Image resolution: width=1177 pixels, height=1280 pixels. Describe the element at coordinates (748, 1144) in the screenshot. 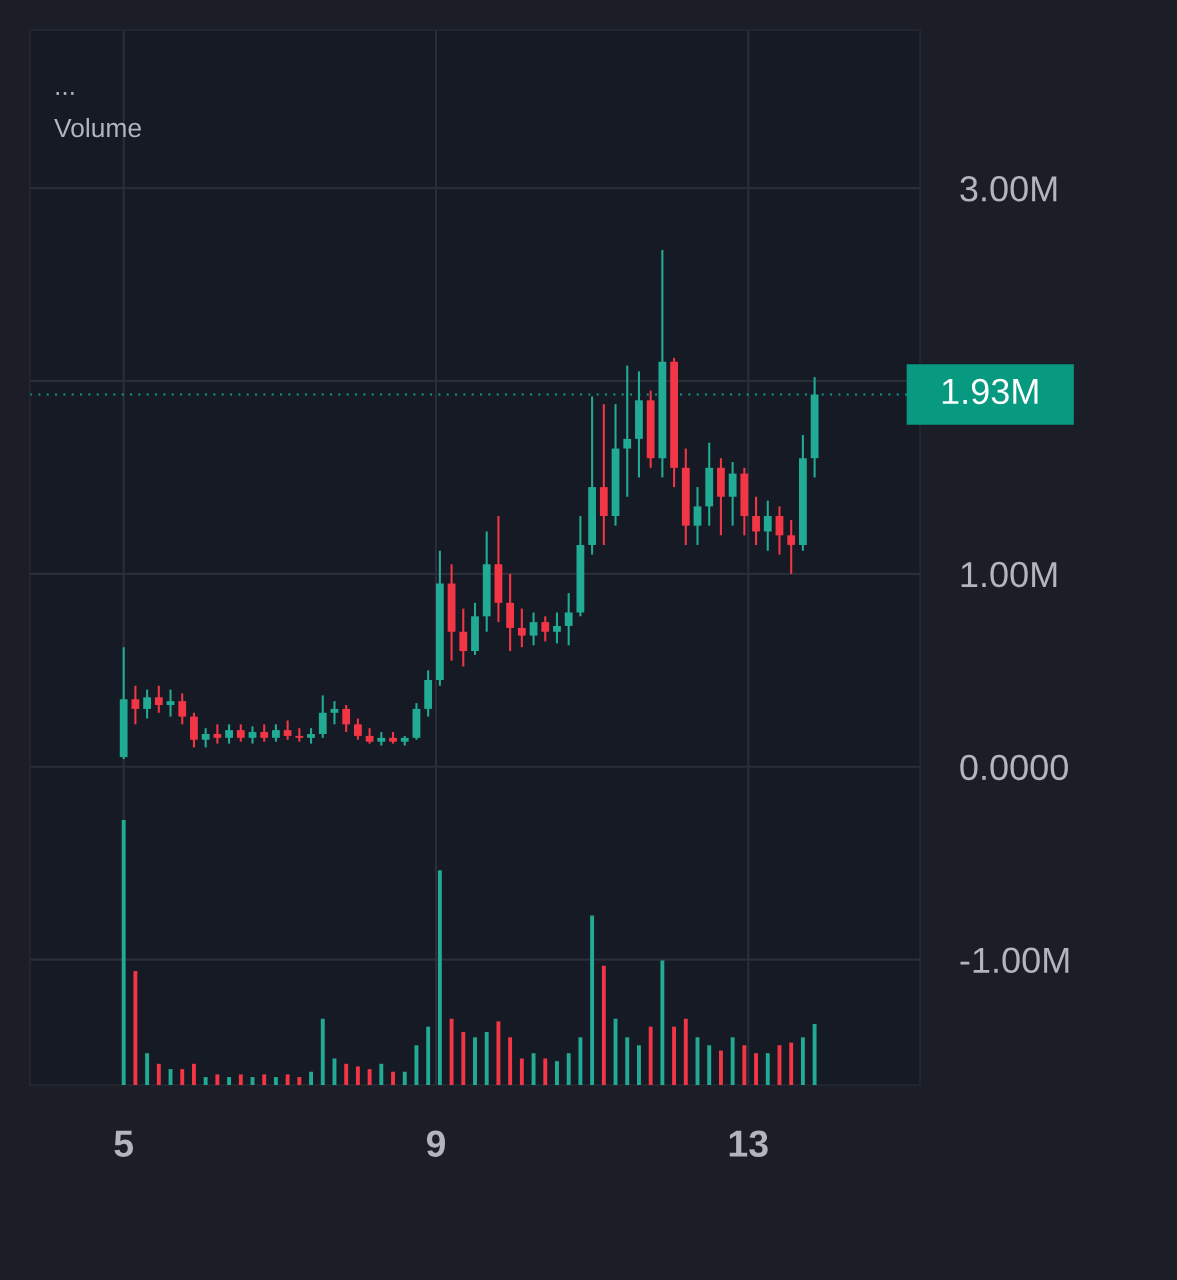

I see `x-tick-label: 13` at that location.